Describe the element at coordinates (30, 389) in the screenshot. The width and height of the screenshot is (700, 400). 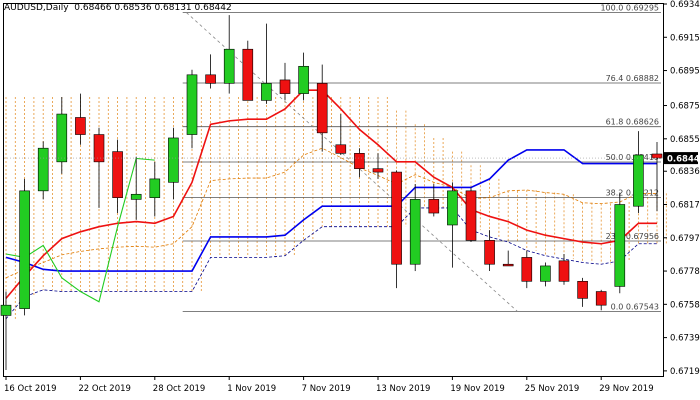
I see `date-tick-label: 16 Oct 2019` at that location.